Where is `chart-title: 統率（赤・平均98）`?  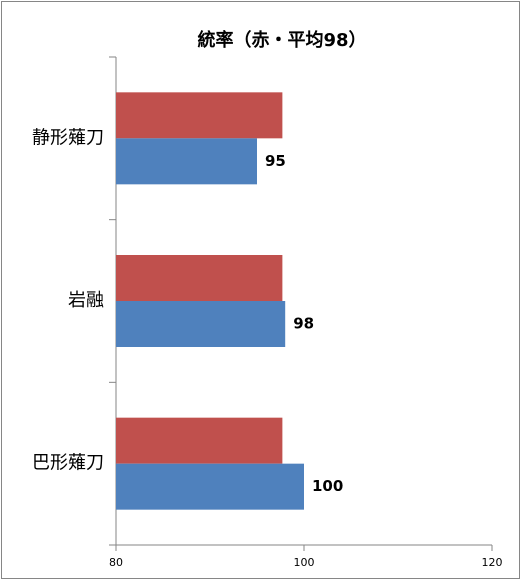
chart-title: 統率（赤・平均98） is located at coordinates (281, 40).